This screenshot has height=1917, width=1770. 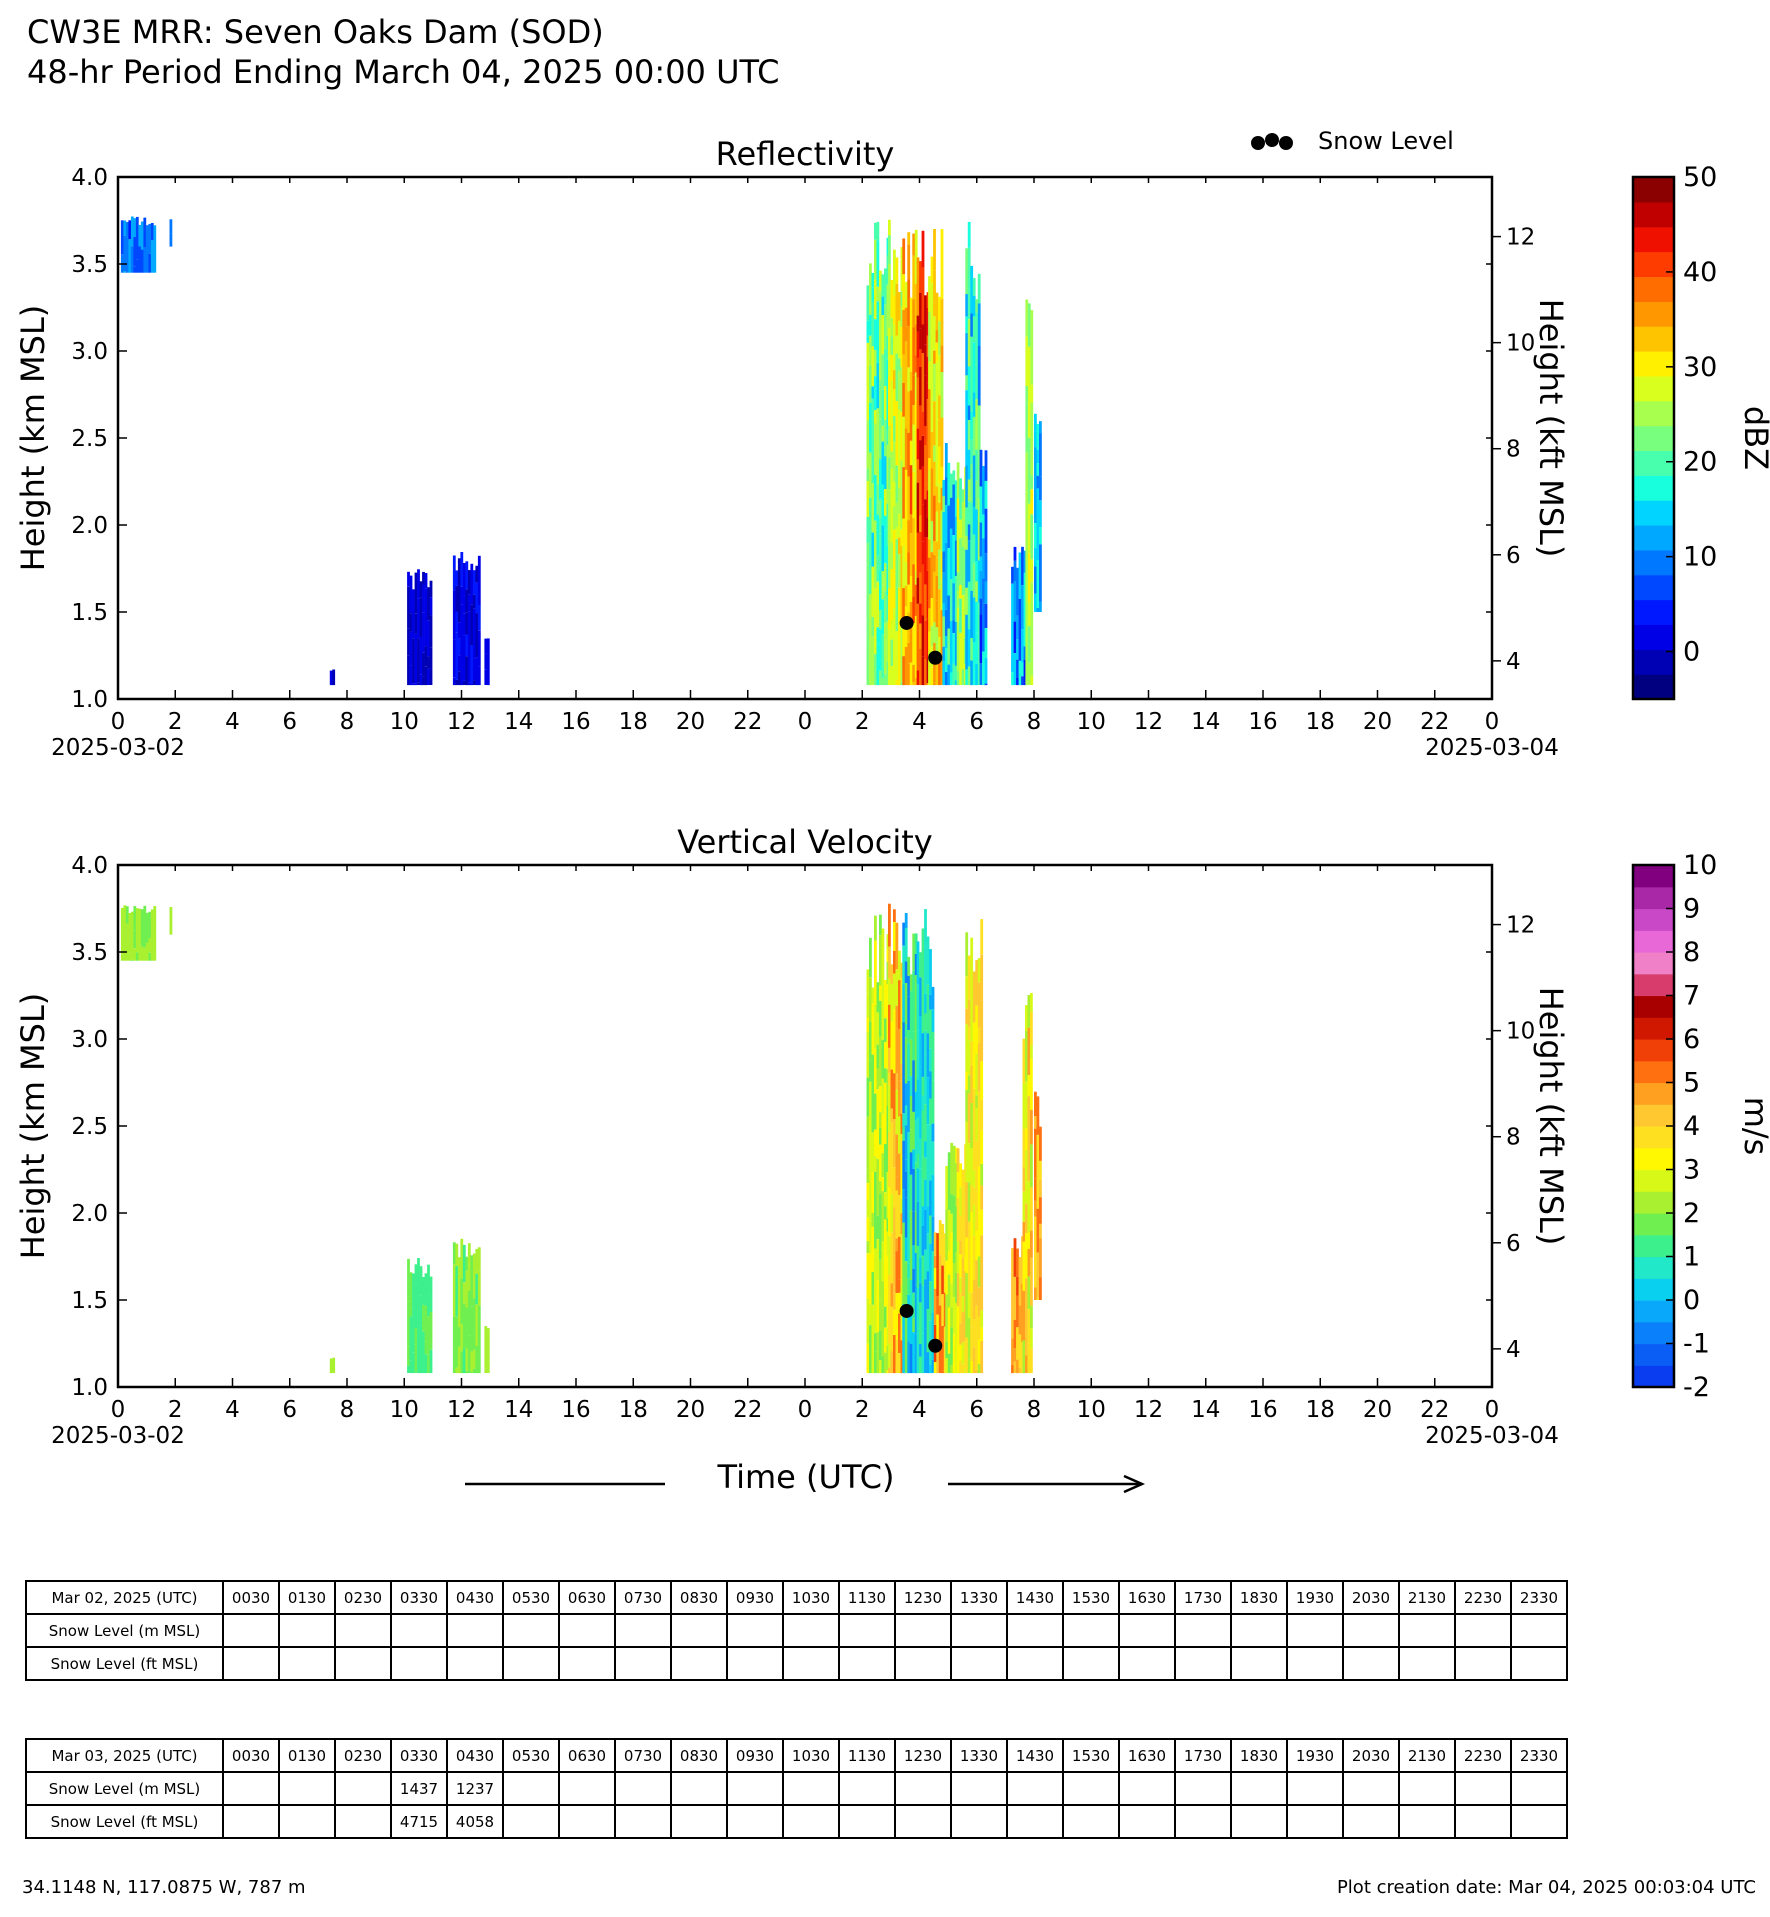 What do you see at coordinates (923, 1755) in the screenshot?
I see `table-time-header: 1230` at bounding box center [923, 1755].